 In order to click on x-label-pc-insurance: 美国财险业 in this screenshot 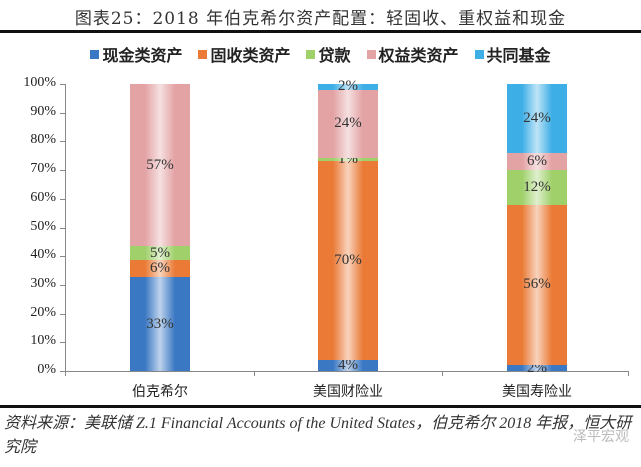, I will do `click(348, 392)`.